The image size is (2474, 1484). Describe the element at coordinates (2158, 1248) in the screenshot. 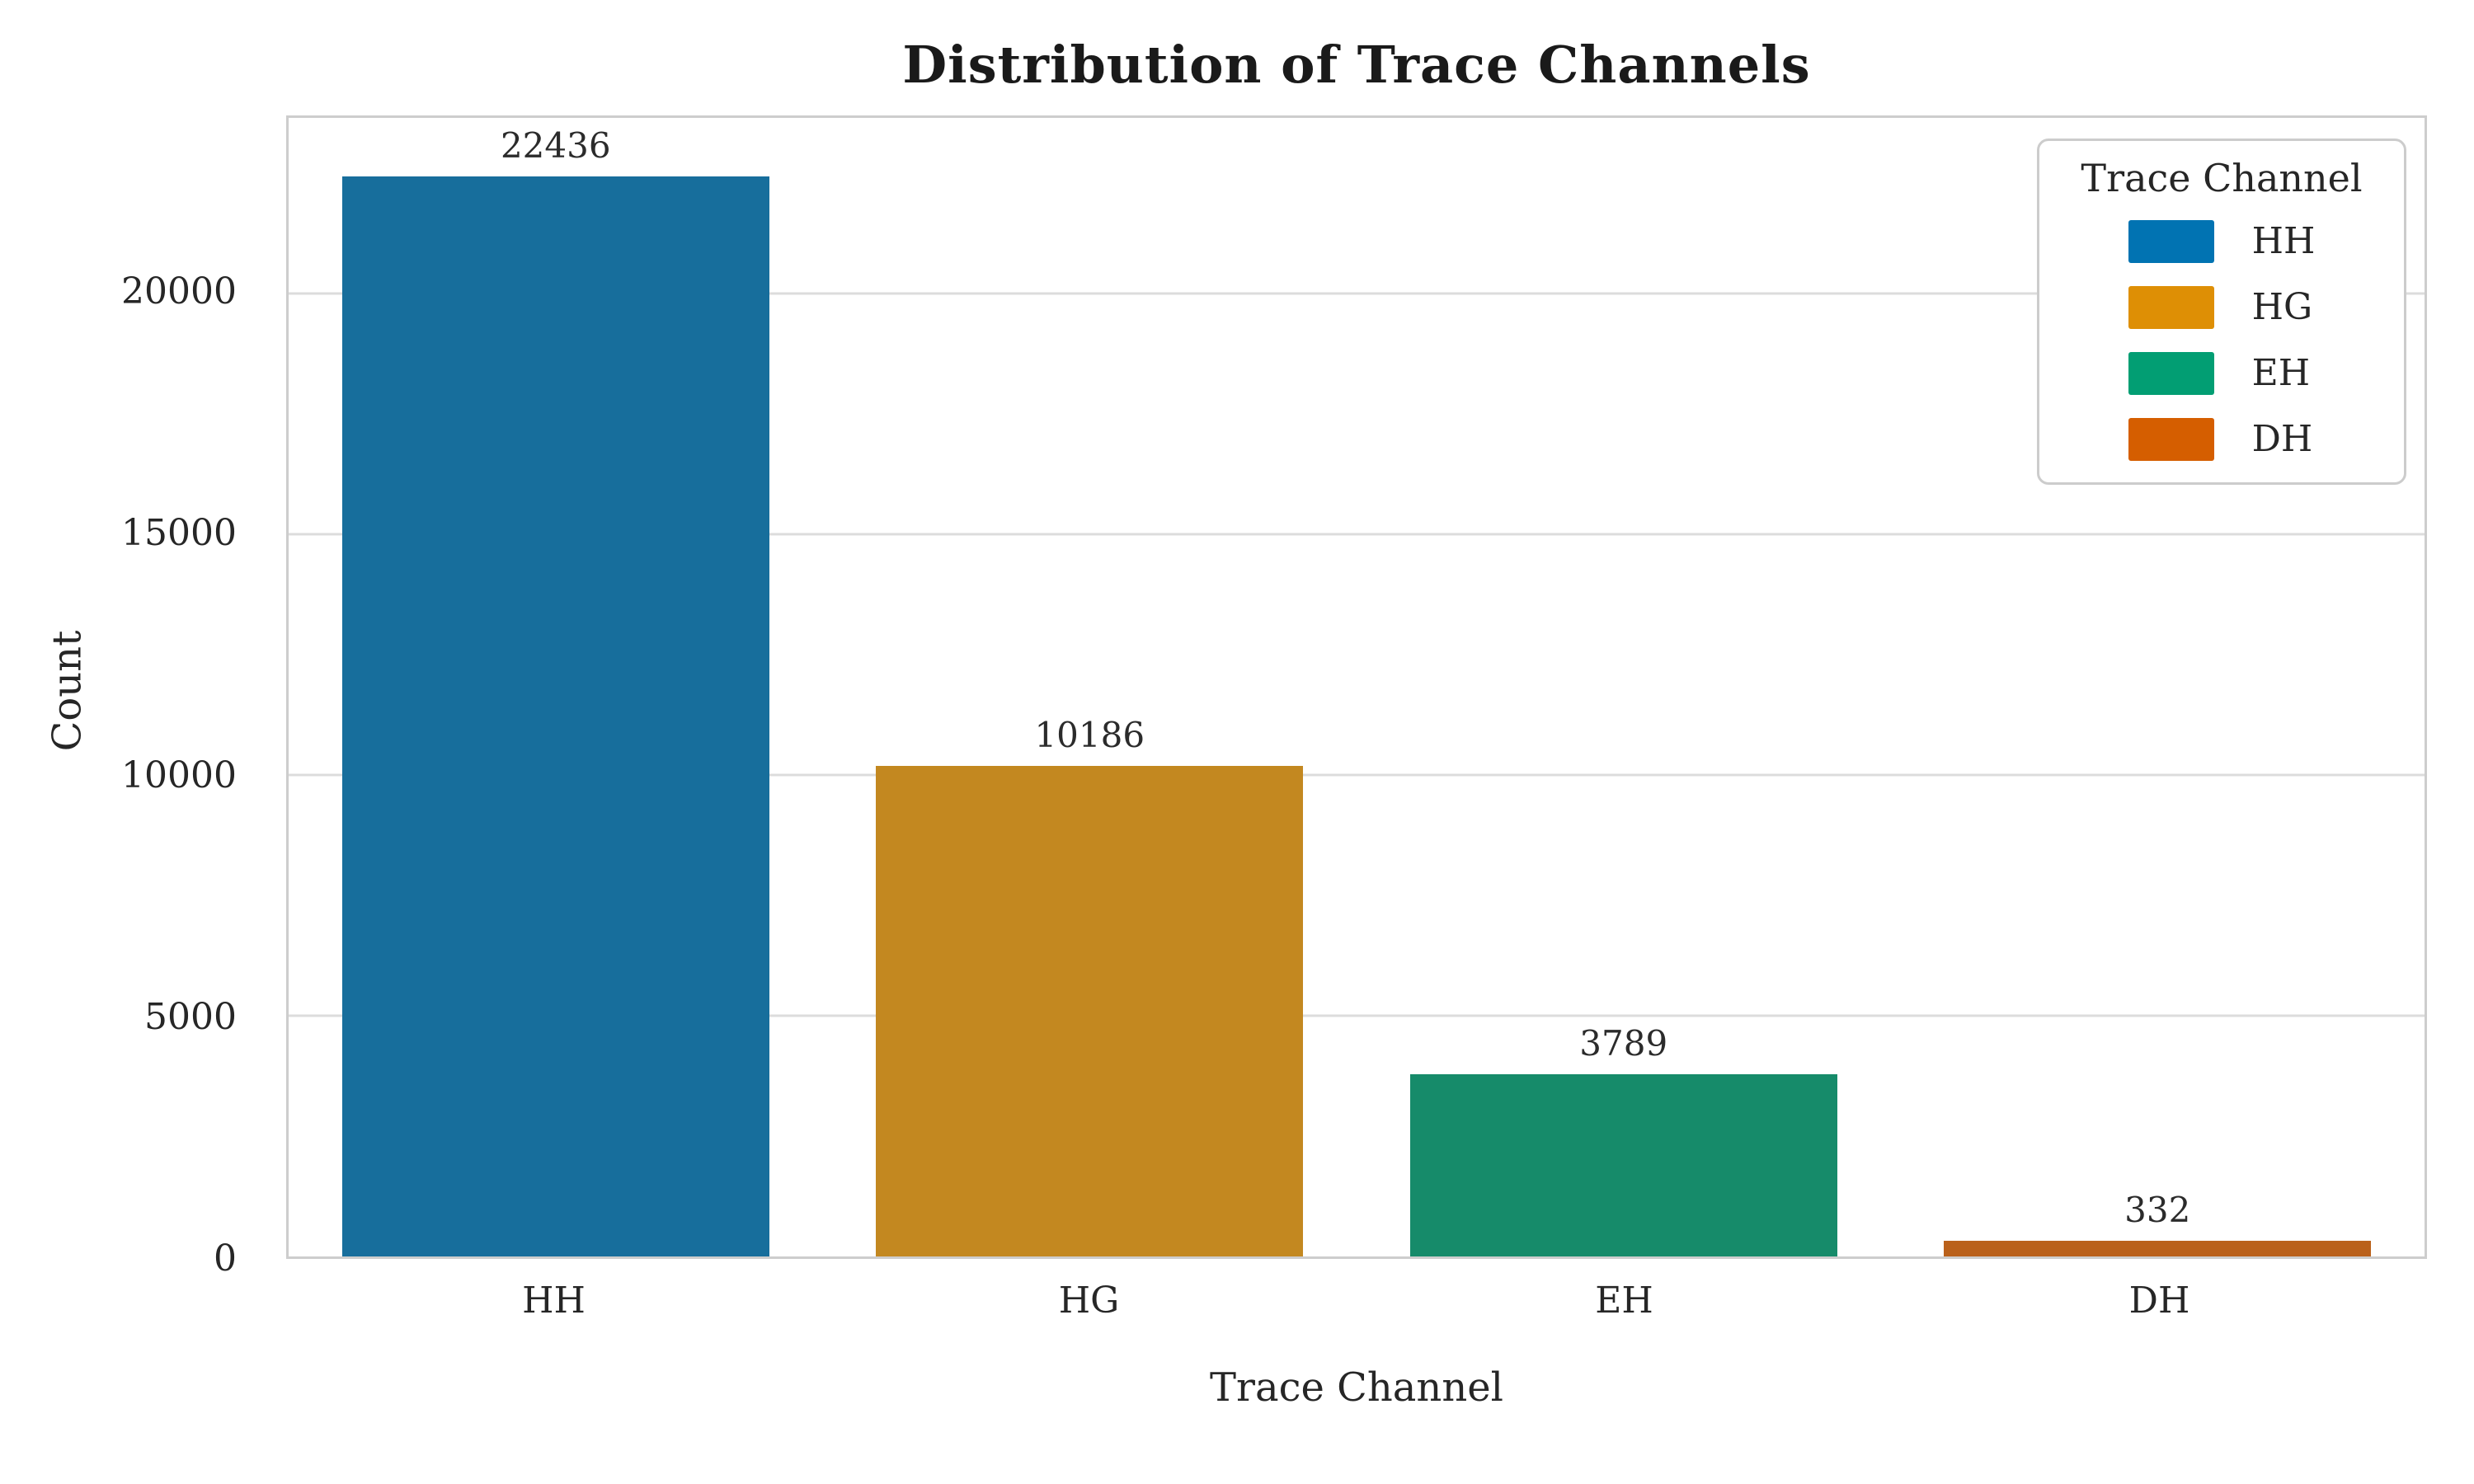

I see `bar-DH` at that location.